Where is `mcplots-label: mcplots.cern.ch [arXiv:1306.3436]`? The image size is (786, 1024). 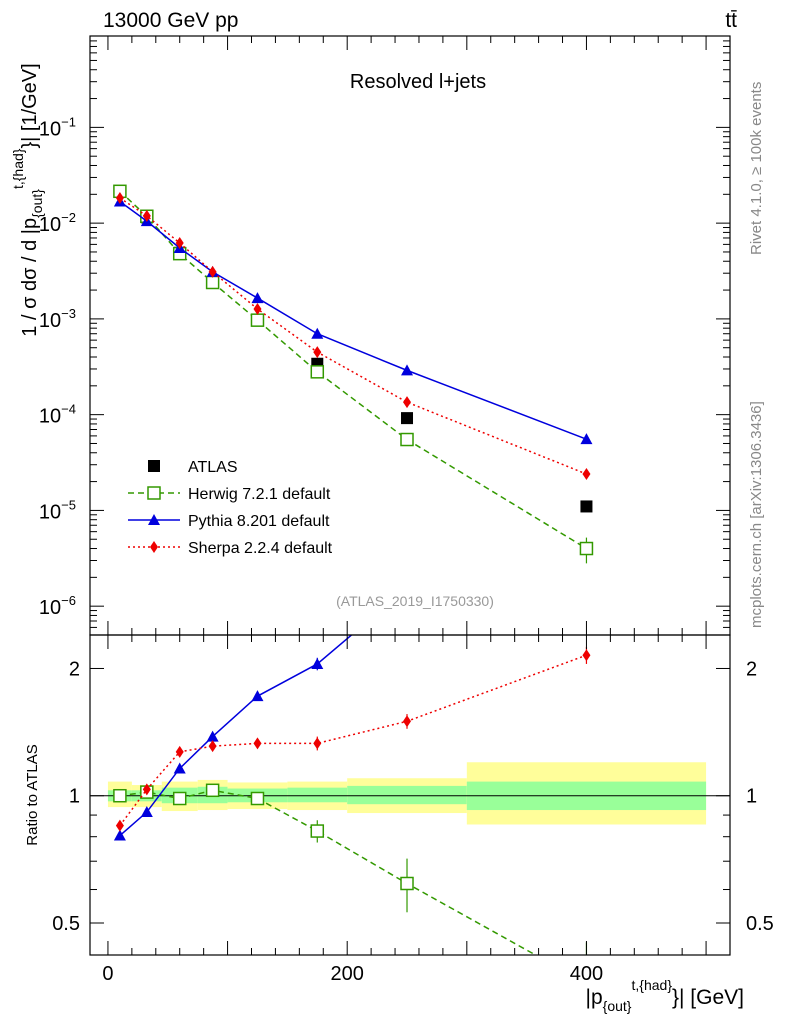
mcplots-label: mcplots.cern.ch [arXiv:1306.3436] is located at coordinates (756, 514).